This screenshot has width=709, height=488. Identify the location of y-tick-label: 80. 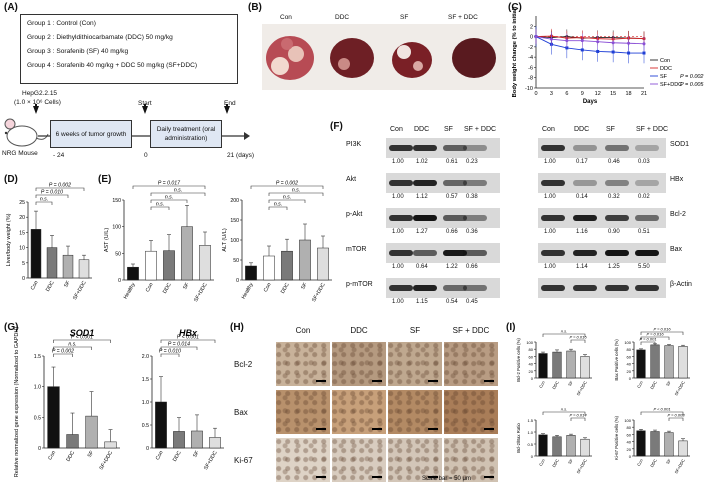
(531, 349).